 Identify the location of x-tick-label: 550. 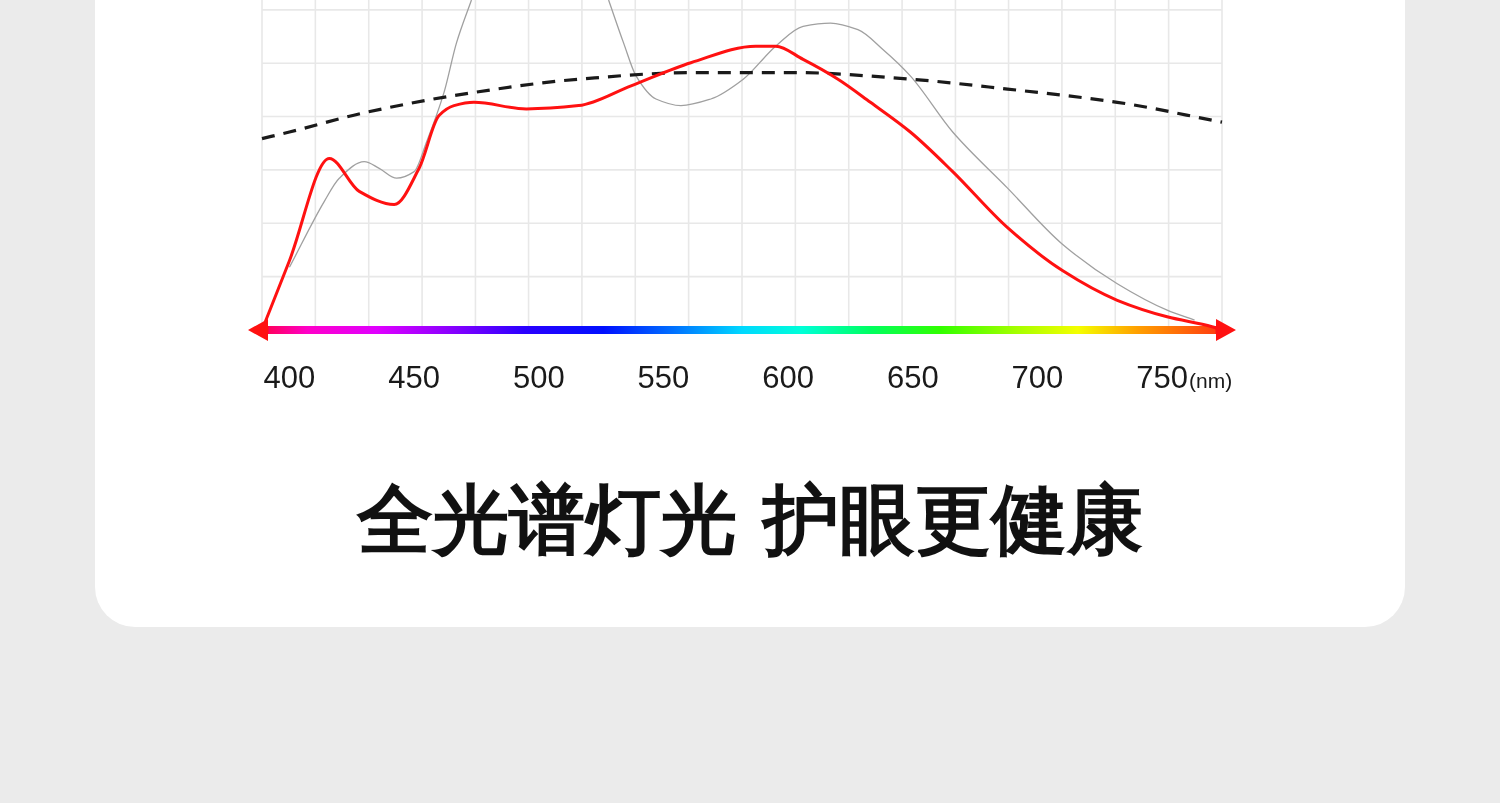
(663, 377).